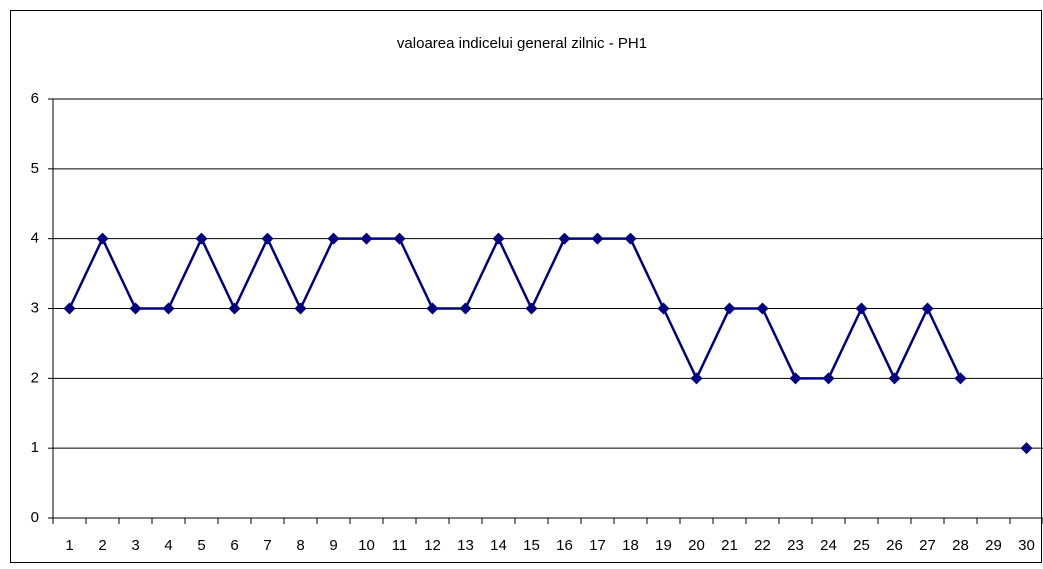 This screenshot has height=569, width=1043. Describe the element at coordinates (35, 517) in the screenshot. I see `y-tick-label: 0` at that location.